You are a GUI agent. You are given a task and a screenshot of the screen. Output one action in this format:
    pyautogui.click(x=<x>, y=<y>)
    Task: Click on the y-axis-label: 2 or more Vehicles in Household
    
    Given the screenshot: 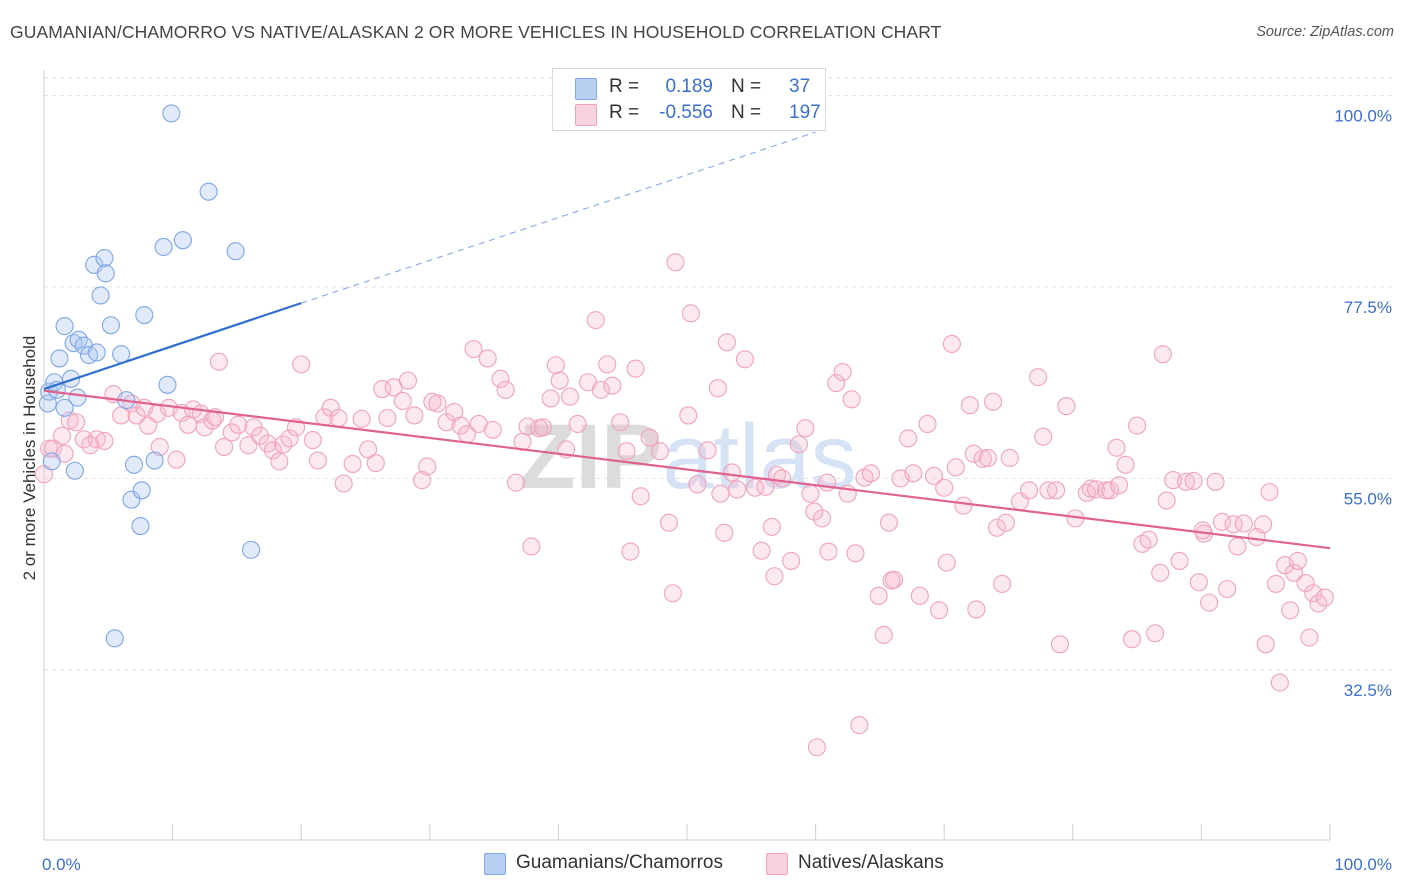 What is the action you would take?
    pyautogui.click(x=29, y=458)
    